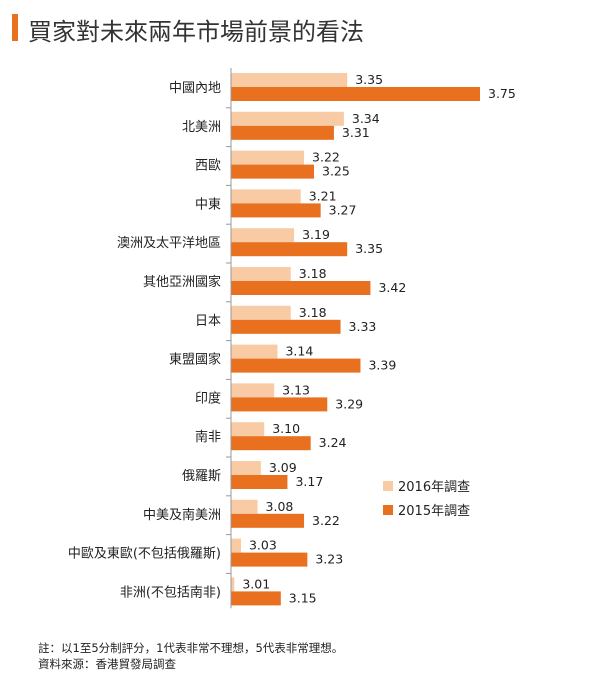 This screenshot has height=678, width=600. Describe the element at coordinates (263, 545) in the screenshot. I see `data-label: 3.03` at that location.